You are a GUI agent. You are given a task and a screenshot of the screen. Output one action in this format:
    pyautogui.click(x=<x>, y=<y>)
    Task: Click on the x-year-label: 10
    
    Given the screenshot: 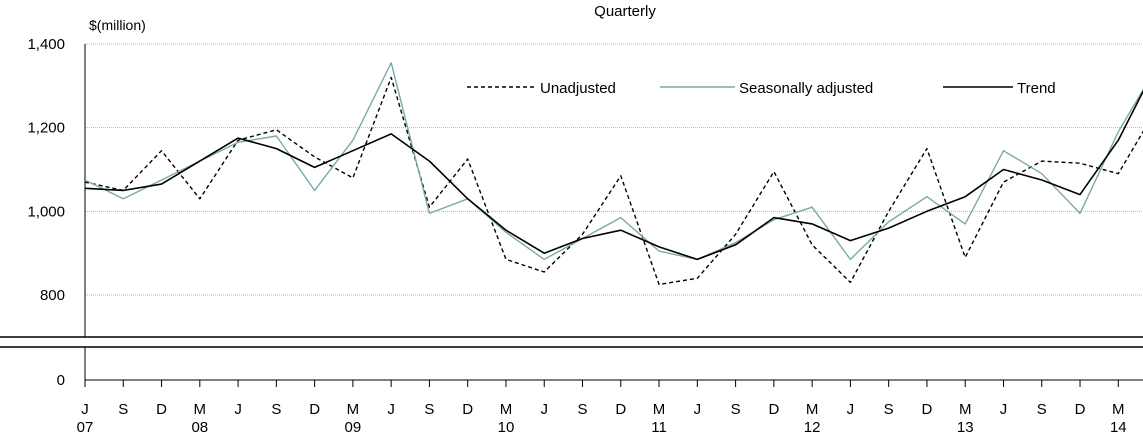 What is the action you would take?
    pyautogui.click(x=506, y=427)
    